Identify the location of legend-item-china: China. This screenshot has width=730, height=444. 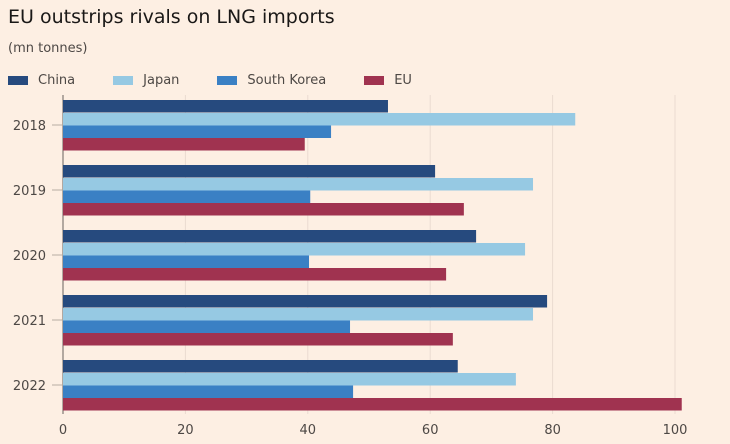
(41, 80).